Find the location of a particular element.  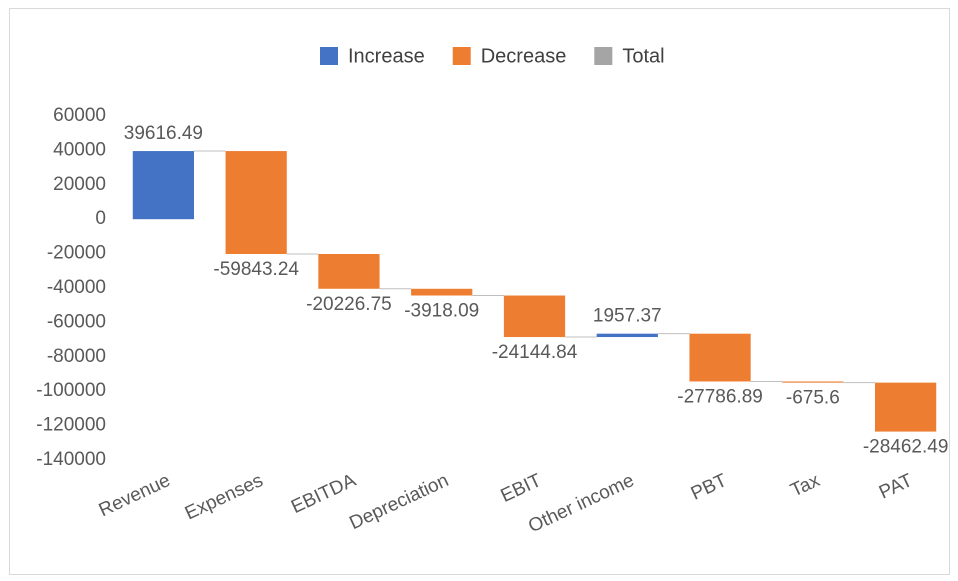

y-tick-label: -20000 is located at coordinates (76, 253).